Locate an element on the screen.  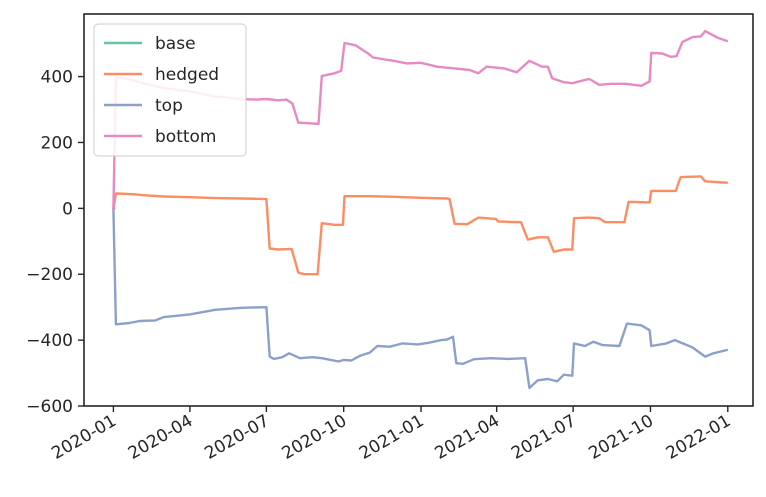
x-tick-label: 2021-10 is located at coordinates (621, 437).